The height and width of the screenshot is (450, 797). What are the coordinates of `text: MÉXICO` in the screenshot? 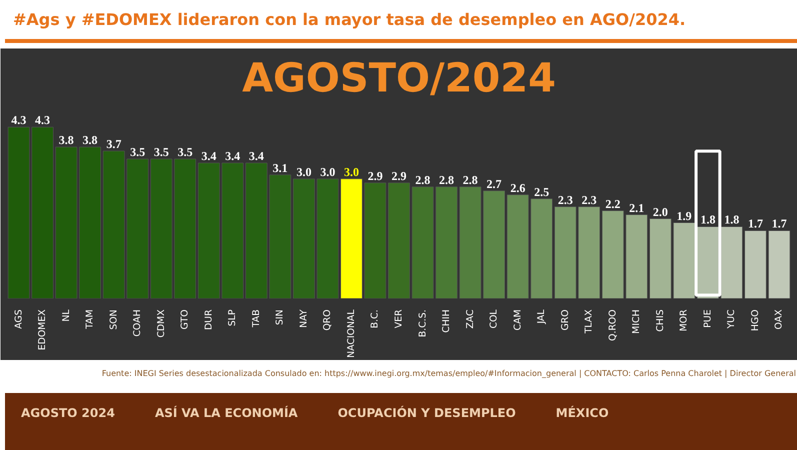 It's located at (582, 413).